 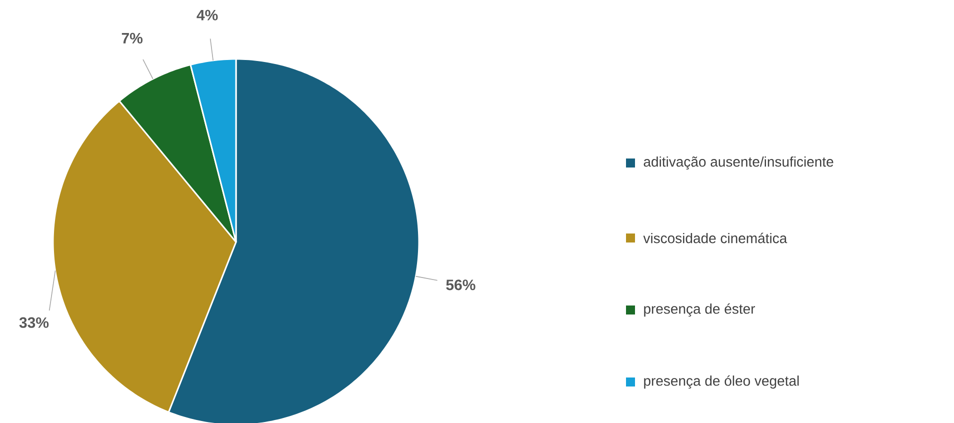 What do you see at coordinates (34, 322) in the screenshot?
I see `data-label: 33%` at bounding box center [34, 322].